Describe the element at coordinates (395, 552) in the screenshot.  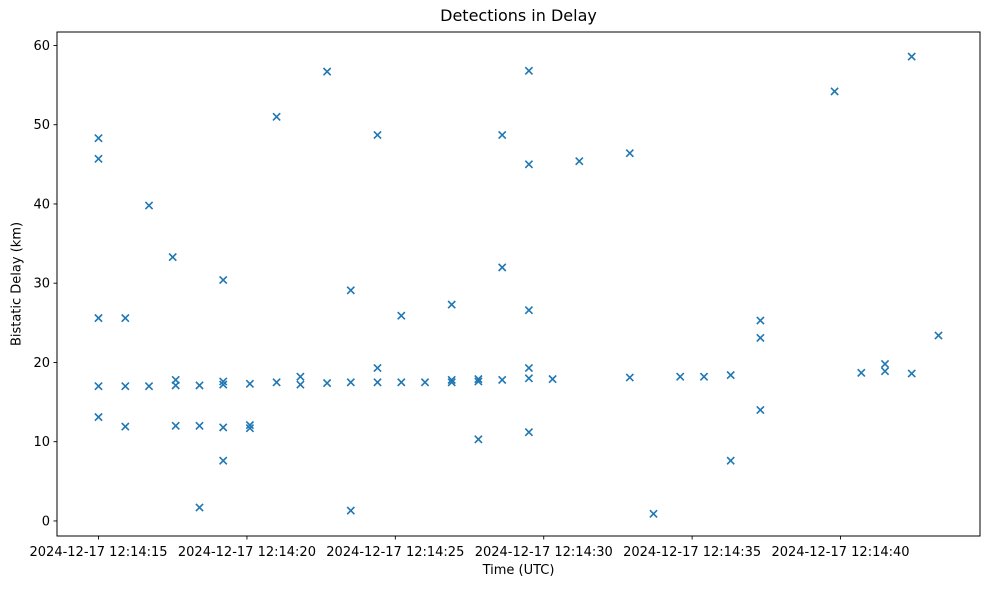
I see `x-tick-label: 2024-12-17 12:14:25` at that location.